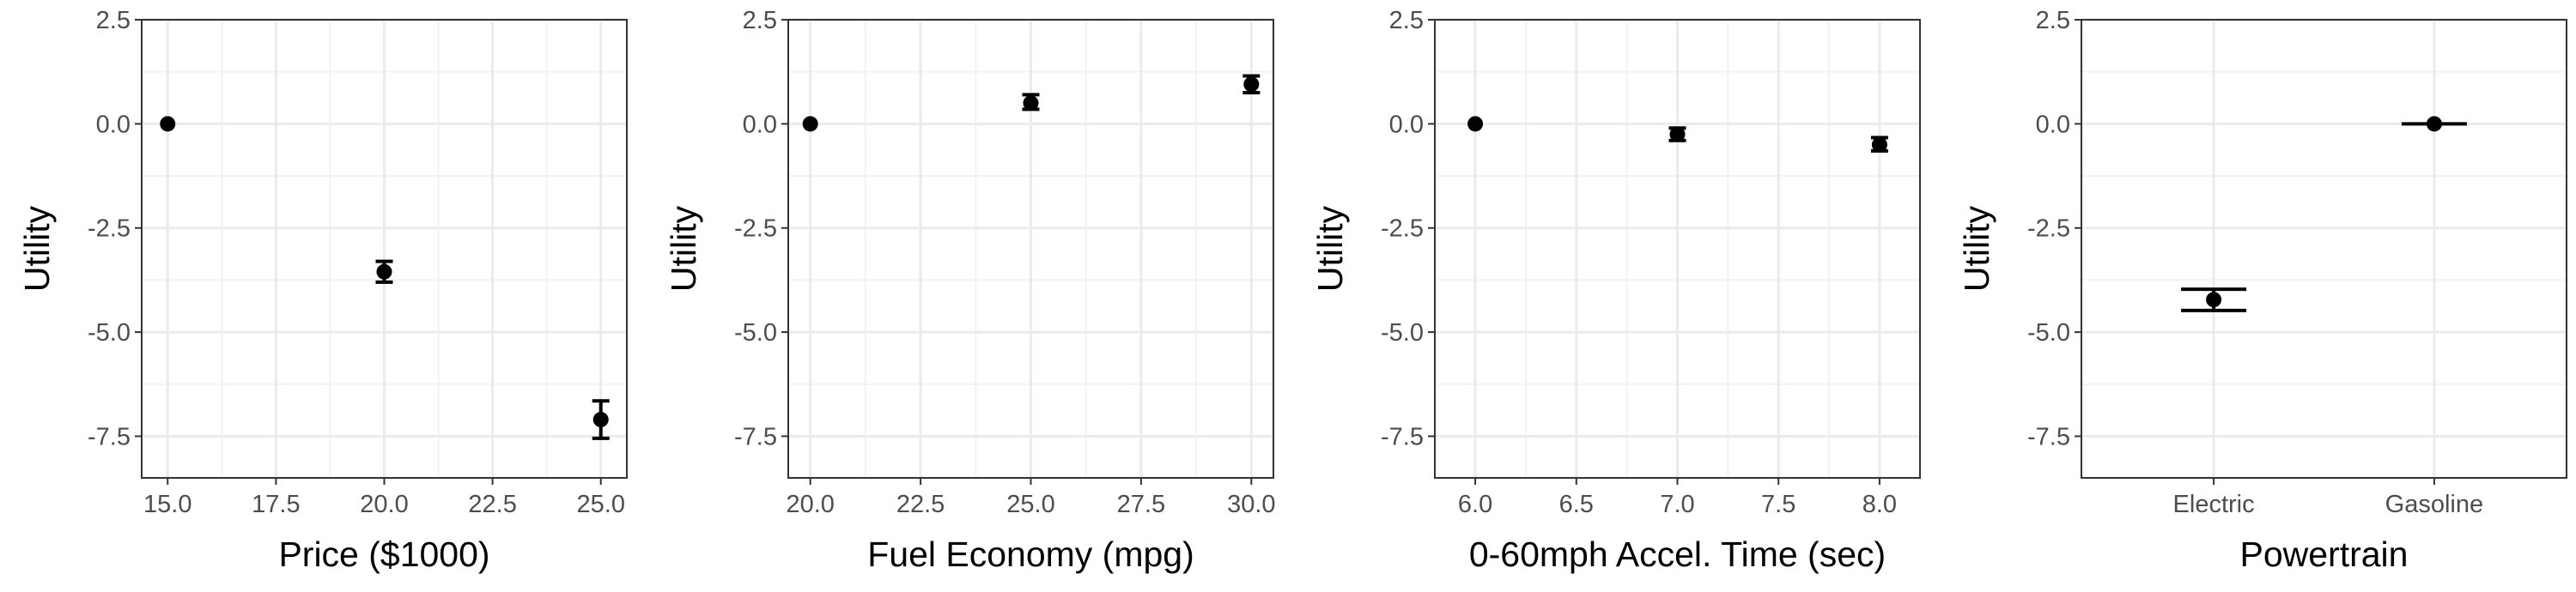 The width and height of the screenshot is (2576, 592). I want to click on x-tick-label: 6.5, so click(1576, 504).